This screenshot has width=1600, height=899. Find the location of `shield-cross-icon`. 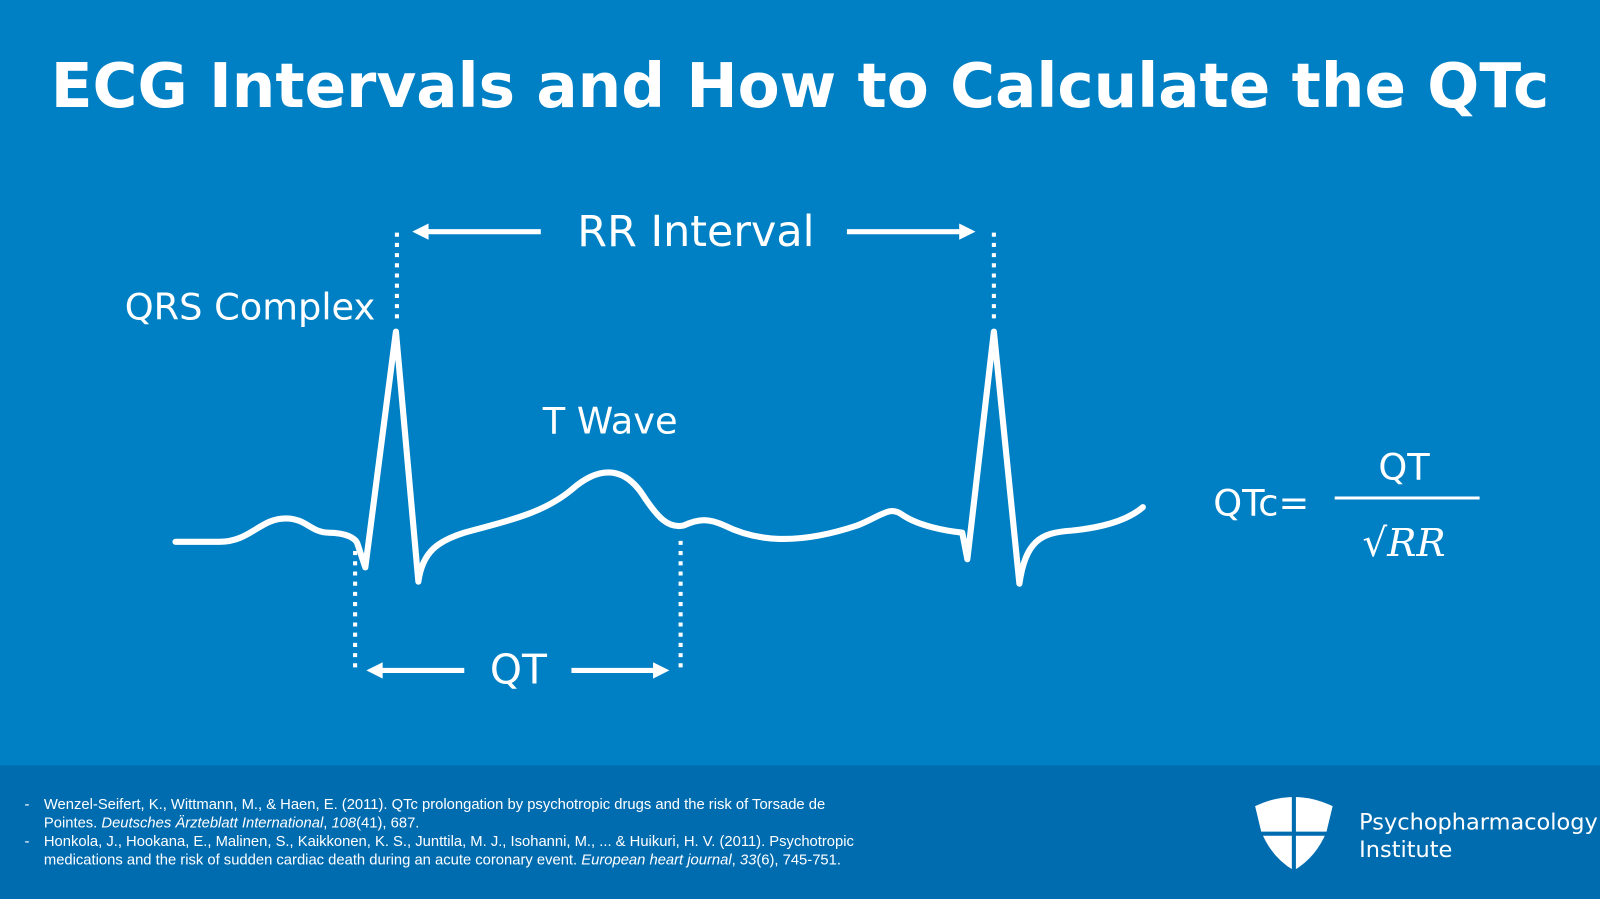

shield-cross-icon is located at coordinates (1294, 833).